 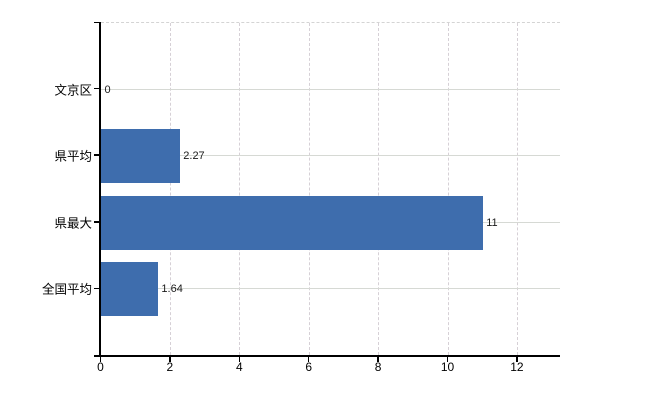 What do you see at coordinates (447, 367) in the screenshot?
I see `x-axis-tick-label: 10` at bounding box center [447, 367].